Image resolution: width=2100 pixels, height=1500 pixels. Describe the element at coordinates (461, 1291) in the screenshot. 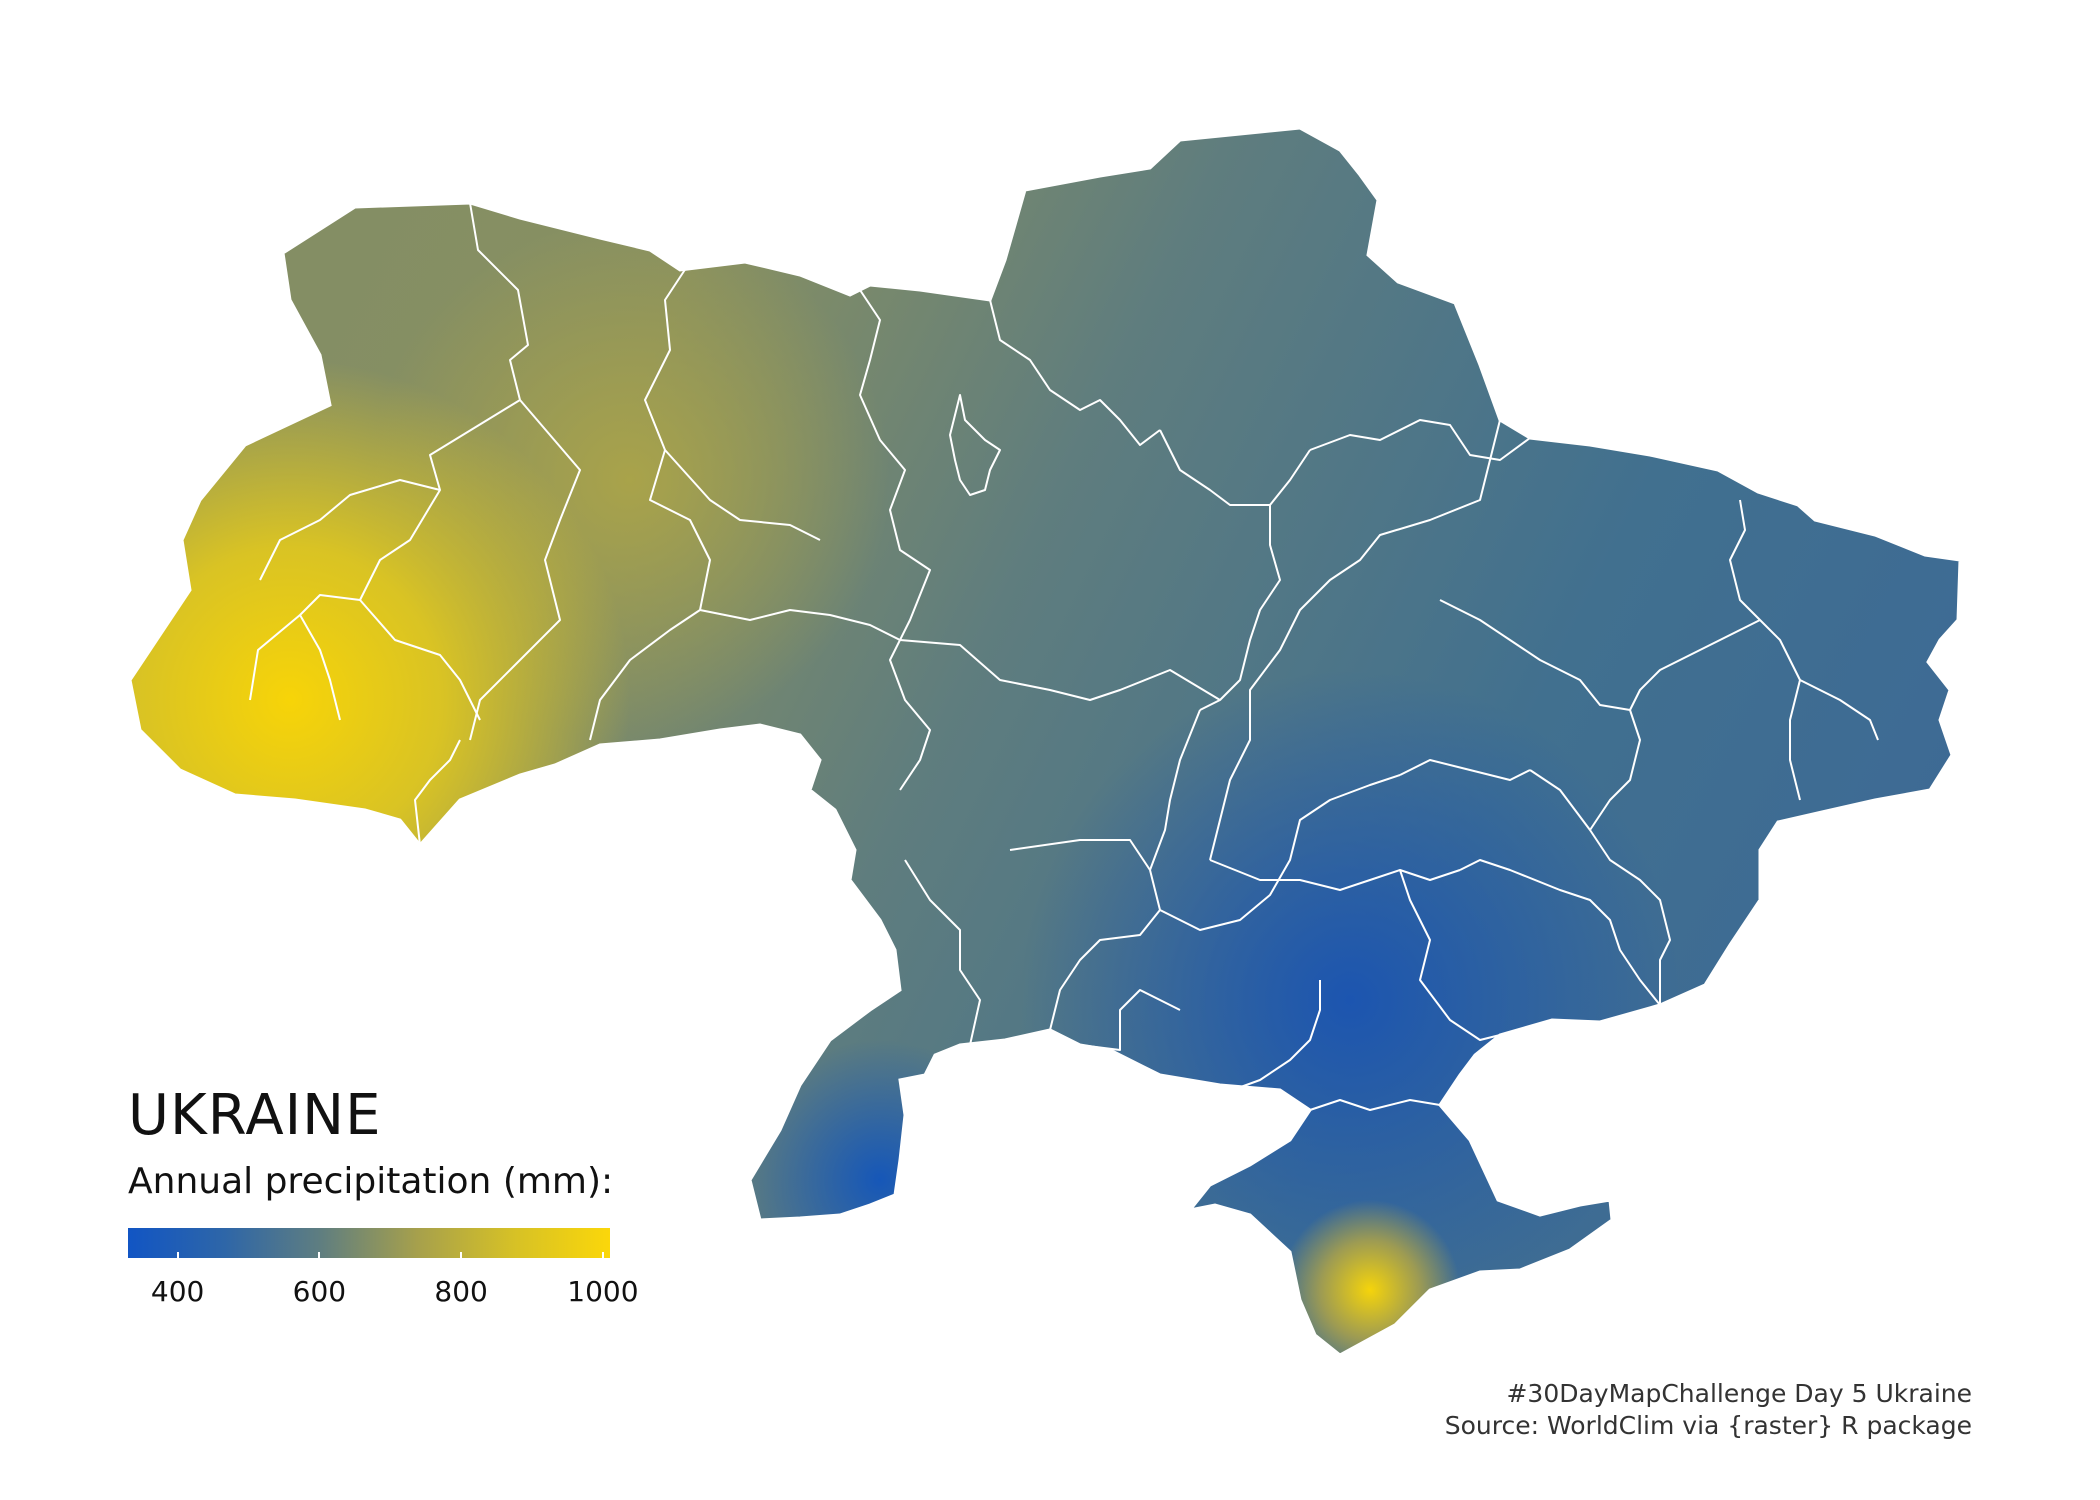

I see `legend-tick-label: 800` at that location.